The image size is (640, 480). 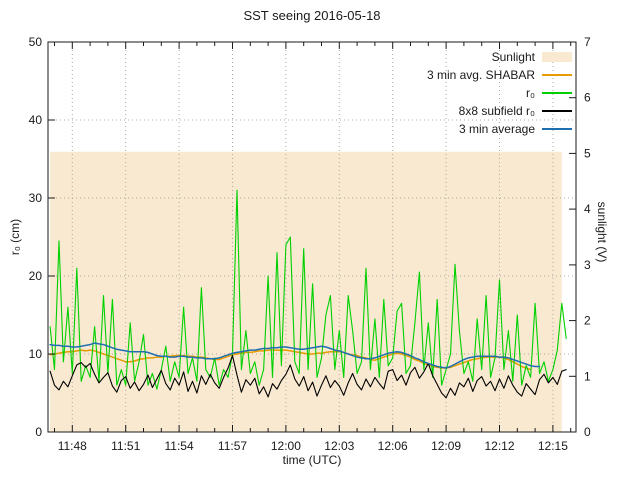 I want to click on x-axis-label: time (UTC), so click(x=312, y=460).